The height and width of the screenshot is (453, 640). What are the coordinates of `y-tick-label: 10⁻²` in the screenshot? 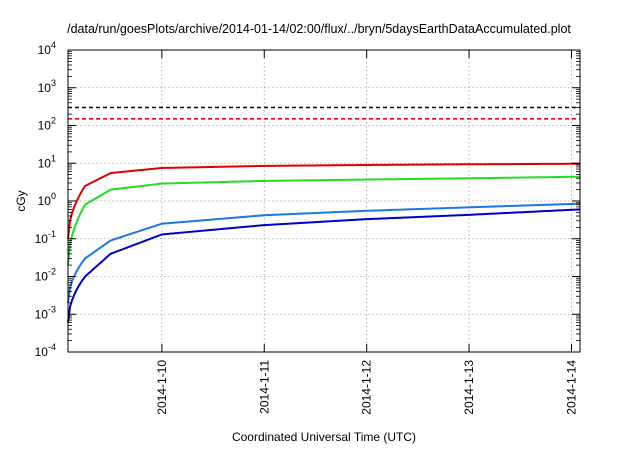 It's located at (45, 275).